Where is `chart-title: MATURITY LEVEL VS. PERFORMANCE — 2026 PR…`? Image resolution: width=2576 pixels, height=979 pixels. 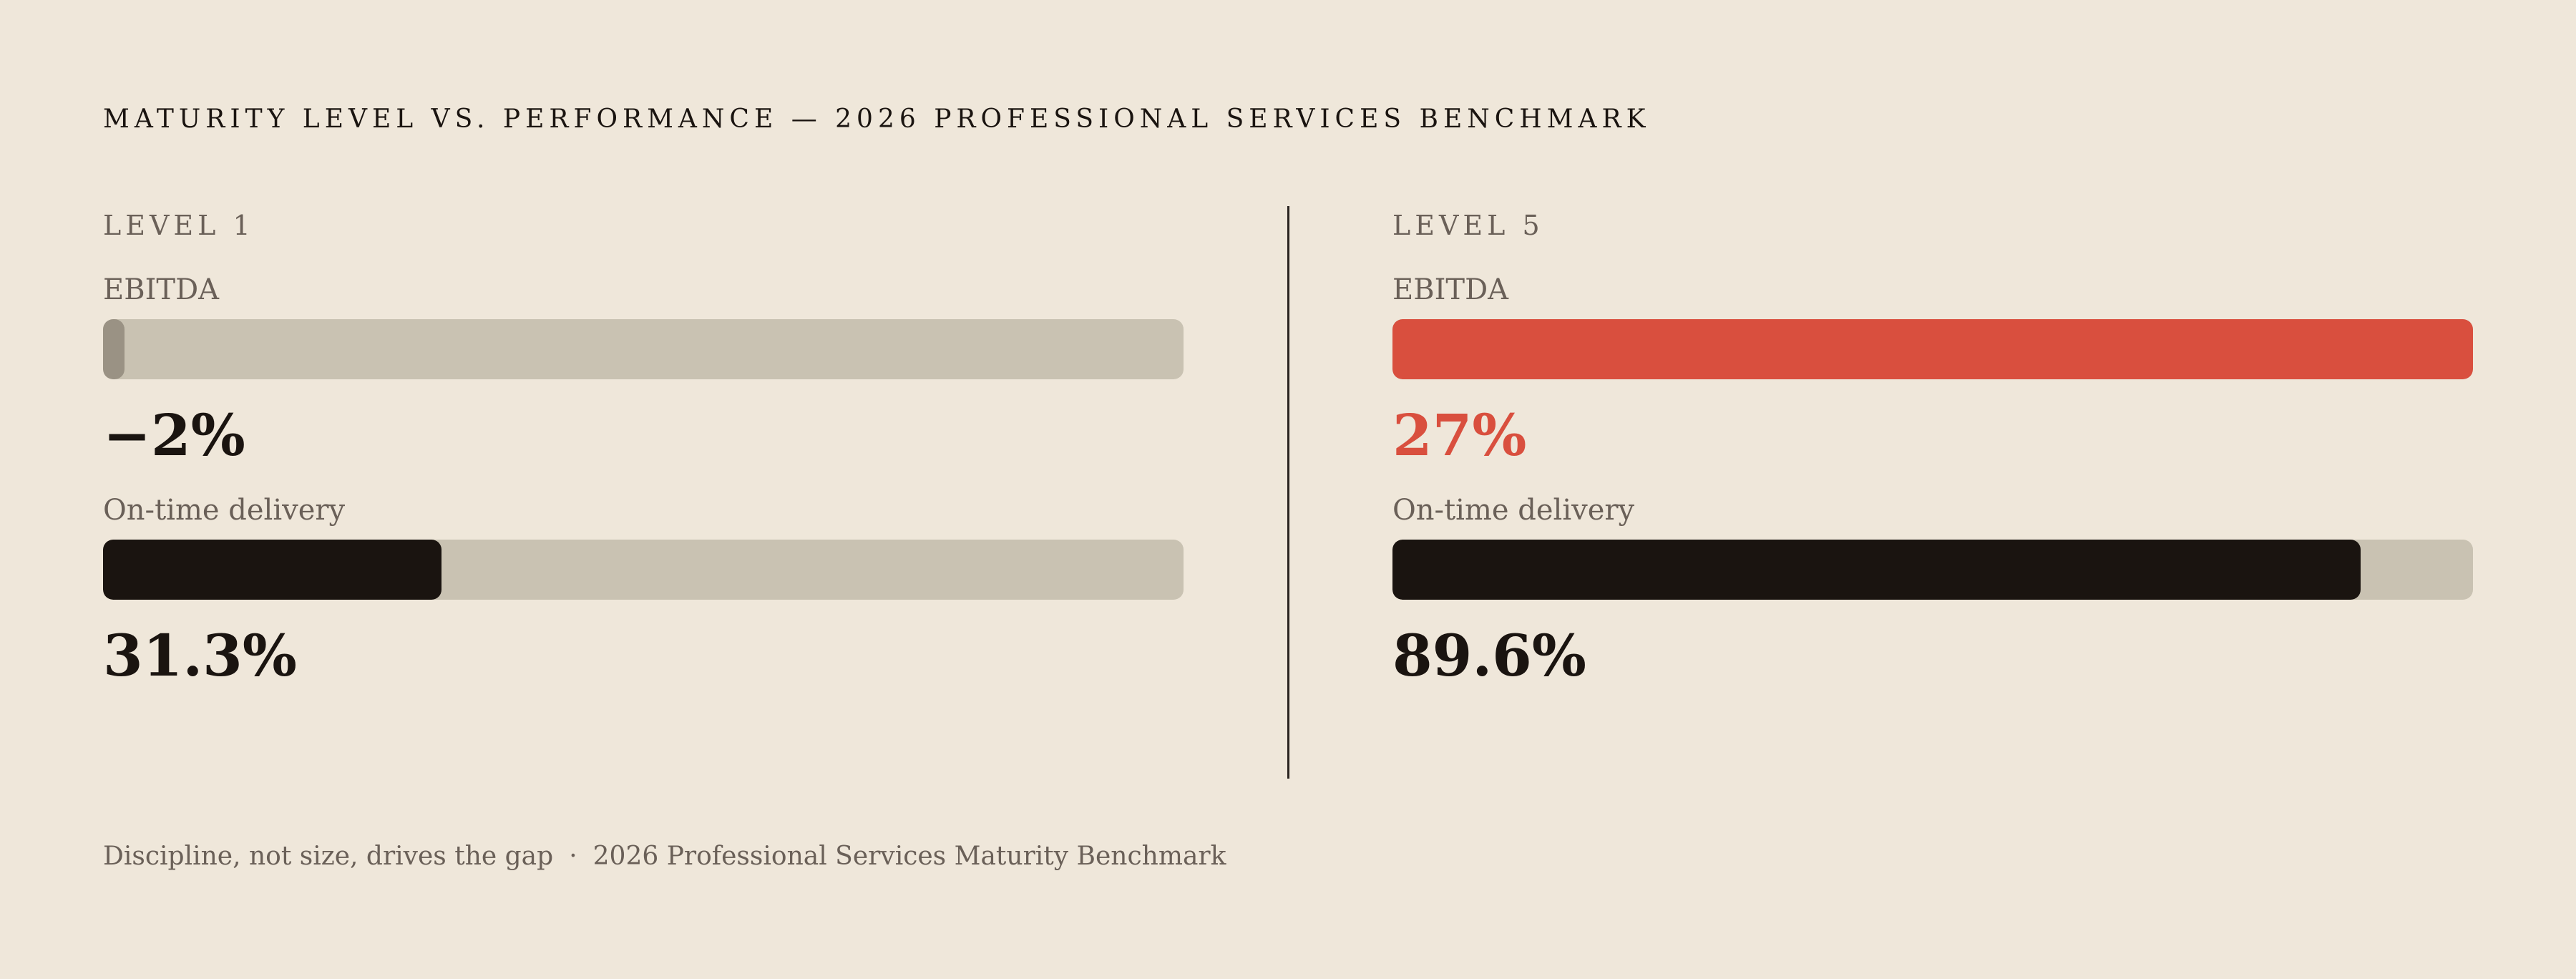 chart-title: MATURITY LEVEL VS. PERFORMANCE — 2026 PR… is located at coordinates (877, 119).